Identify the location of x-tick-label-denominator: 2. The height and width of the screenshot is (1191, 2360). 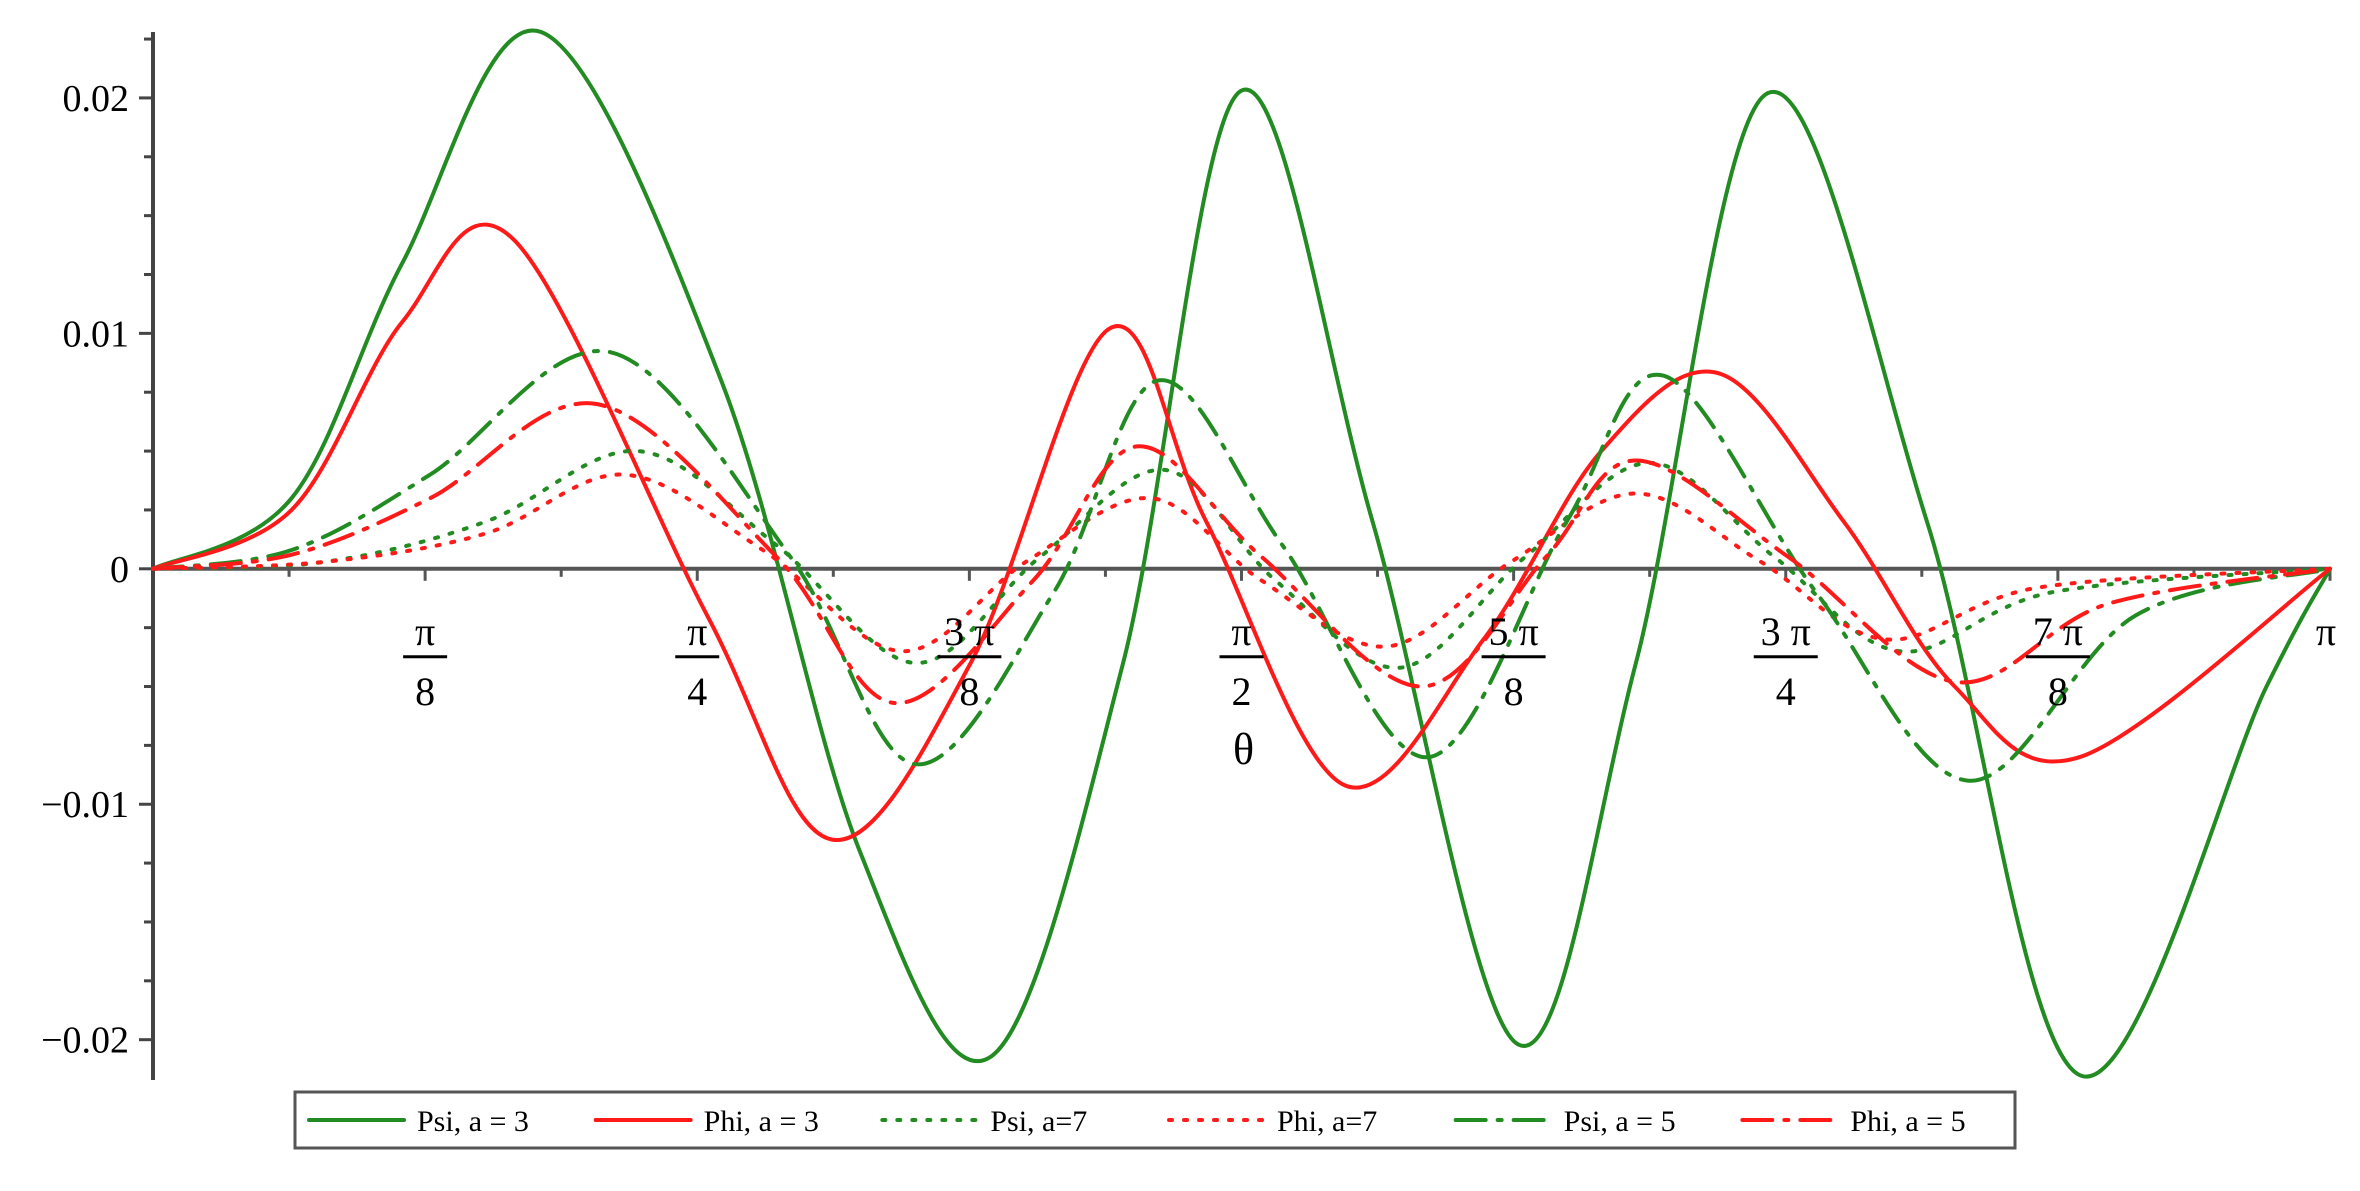
(1242, 691).